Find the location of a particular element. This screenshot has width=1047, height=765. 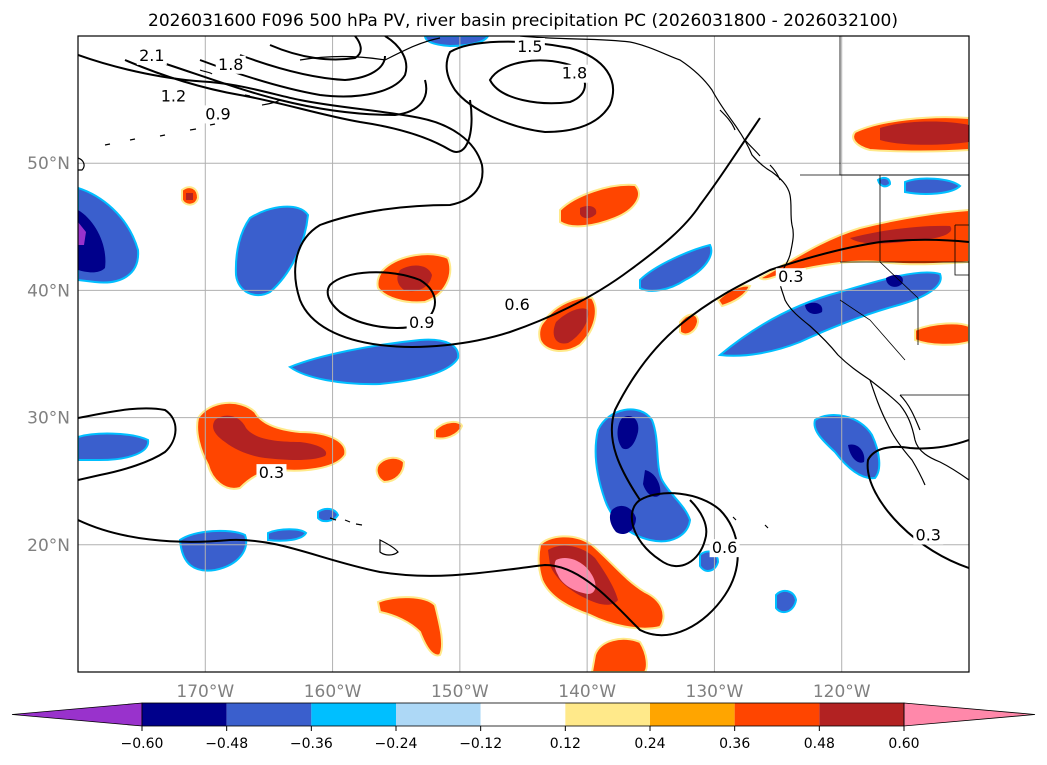

latitude-tick-label: 50°N is located at coordinates (48, 164).